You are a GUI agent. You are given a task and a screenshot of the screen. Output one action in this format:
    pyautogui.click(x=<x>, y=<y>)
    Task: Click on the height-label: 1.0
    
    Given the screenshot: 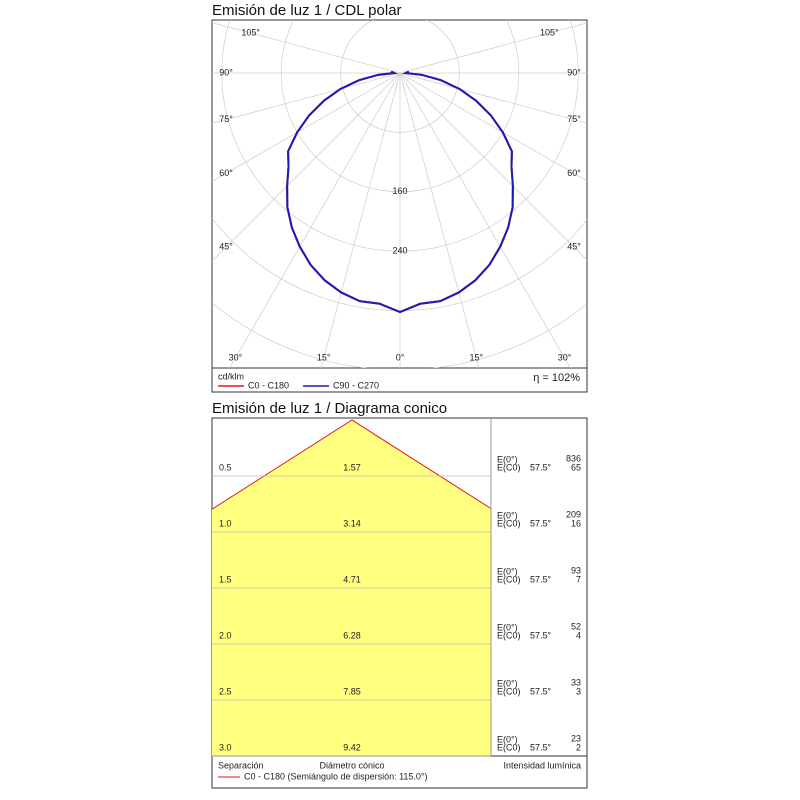 What is the action you would take?
    pyautogui.click(x=225, y=523)
    